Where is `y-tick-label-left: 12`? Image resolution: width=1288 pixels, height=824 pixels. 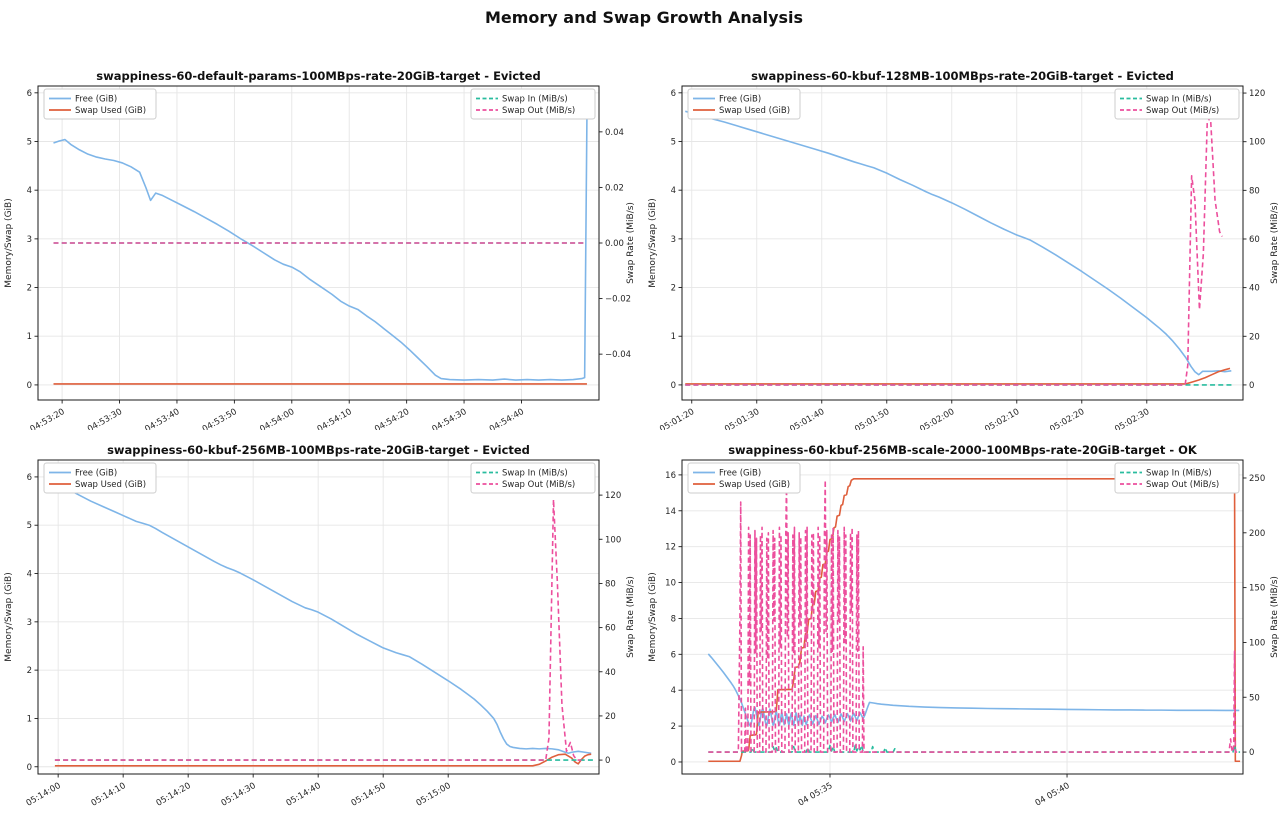 y-tick-label-left: 12 is located at coordinates (670, 548).